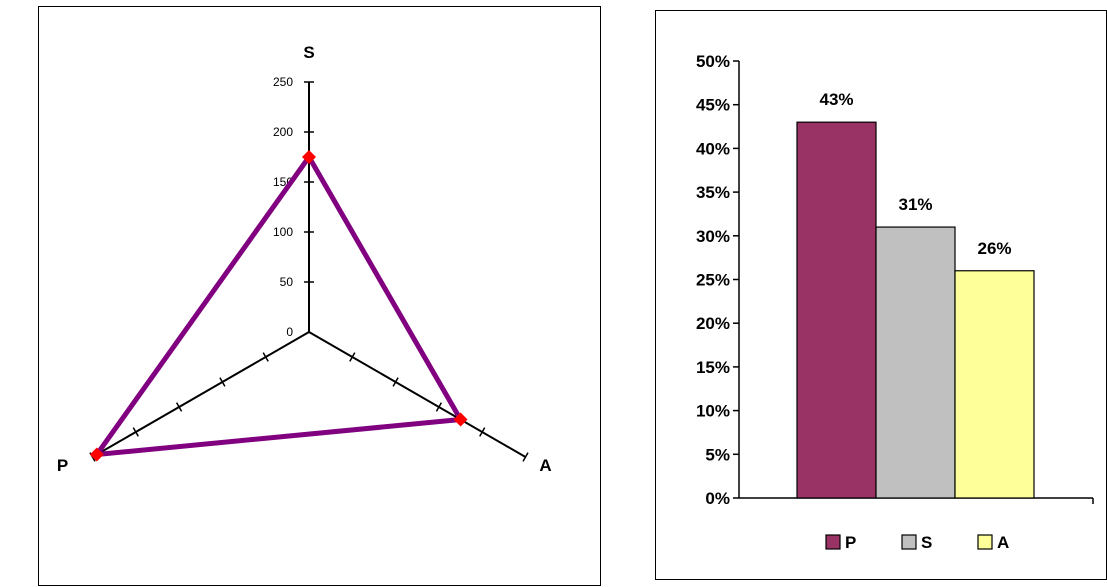  Describe the element at coordinates (289, 332) in the screenshot. I see `radar-tick-label: 0` at that location.